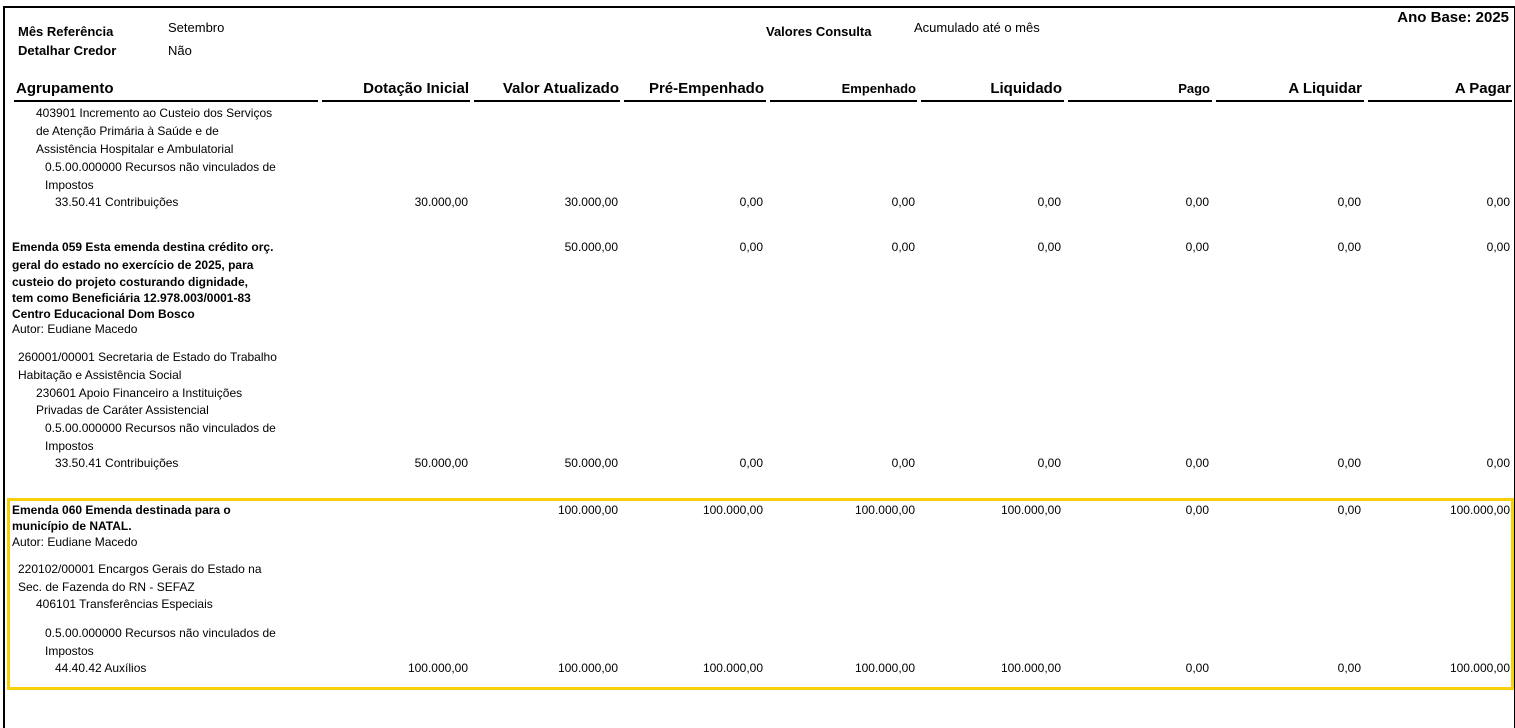 This screenshot has height=728, width=1515. I want to click on grouping-line: Assistência Hospitalar e Ambulatorial, so click(135, 149).